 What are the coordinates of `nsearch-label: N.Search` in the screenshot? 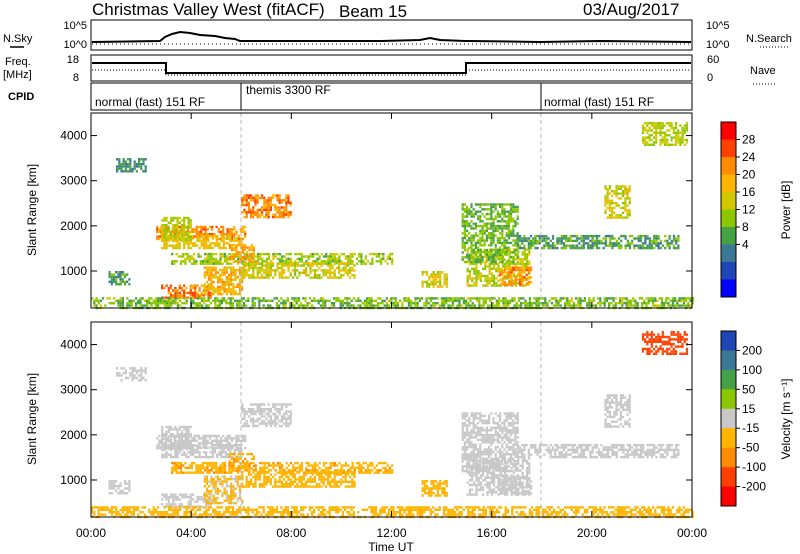 It's located at (769, 39).